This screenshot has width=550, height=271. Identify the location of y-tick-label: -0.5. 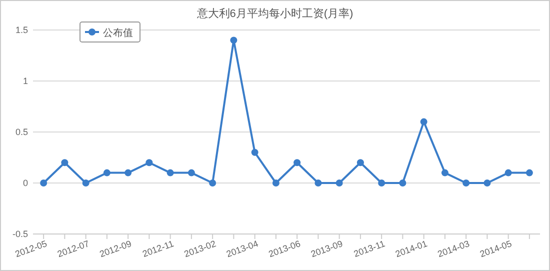
(20, 234).